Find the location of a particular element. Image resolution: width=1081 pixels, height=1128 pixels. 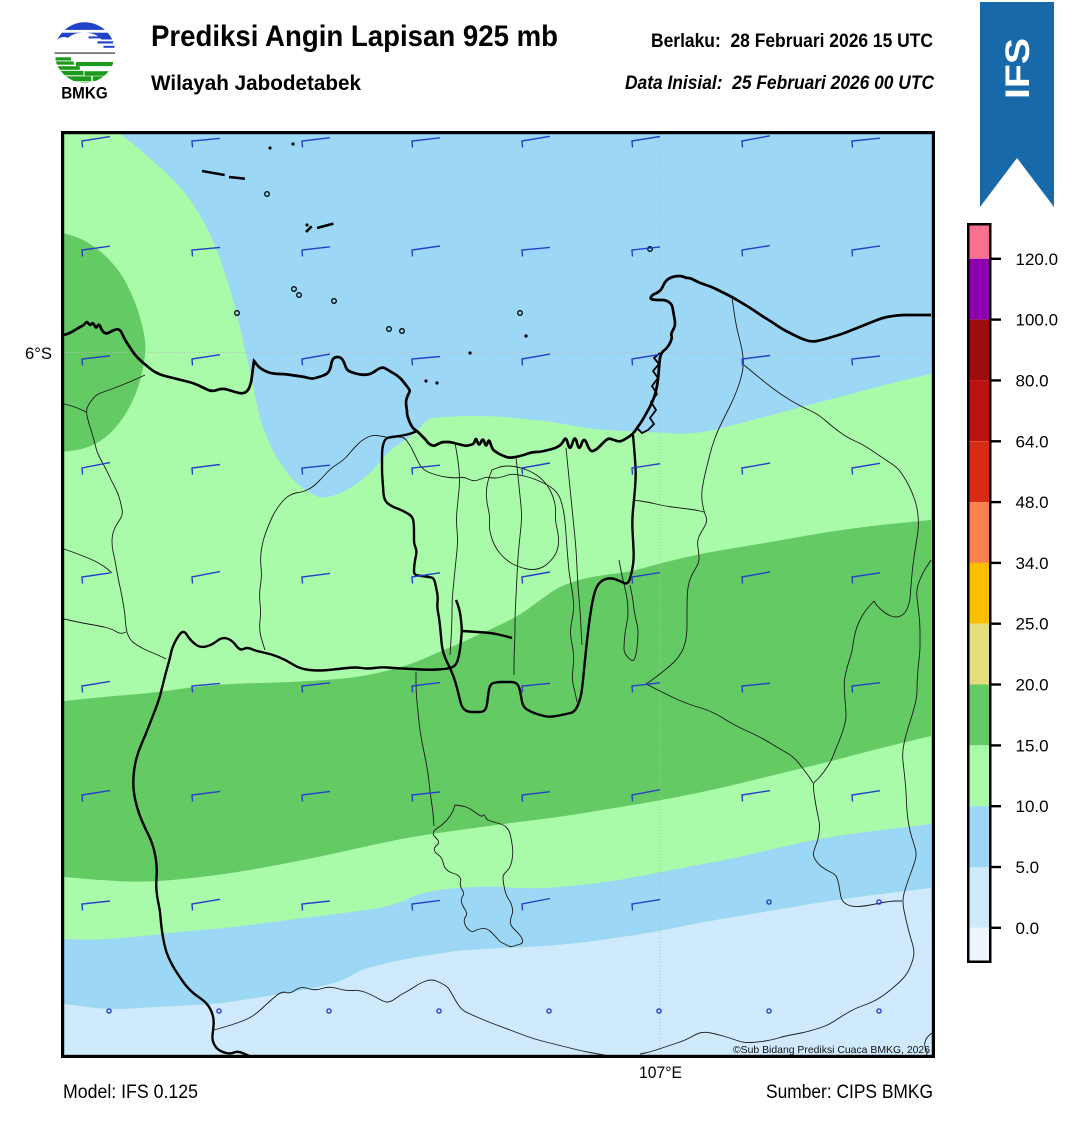

svg-text: IFS is located at coordinates (1018, 68).